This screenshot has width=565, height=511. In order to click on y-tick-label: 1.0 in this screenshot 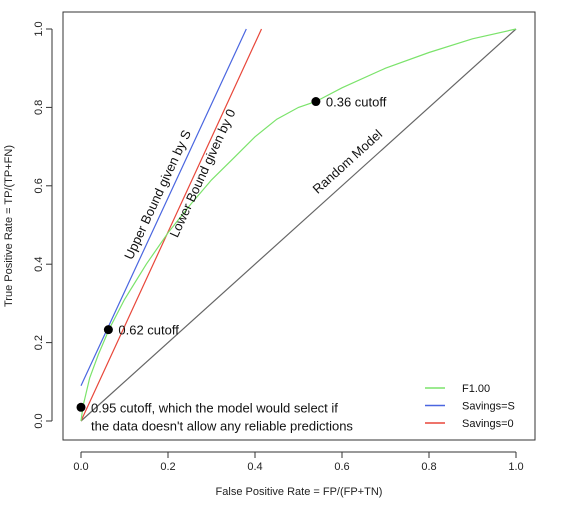, I will do `click(39, 28)`.